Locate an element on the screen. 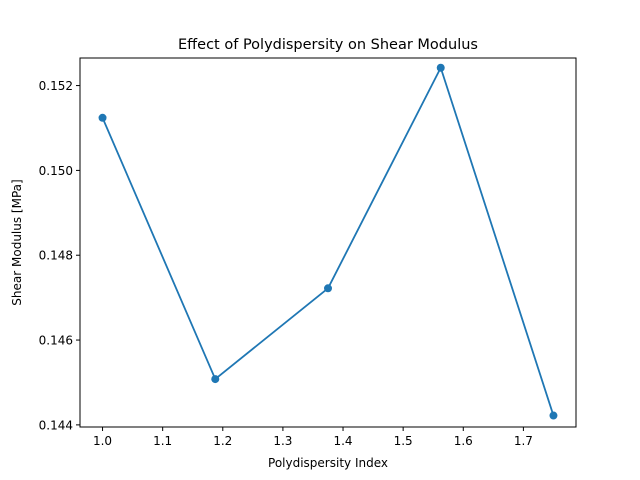 This screenshot has height=480, width=640. y-tick-label: 0.148 is located at coordinates (56, 256).